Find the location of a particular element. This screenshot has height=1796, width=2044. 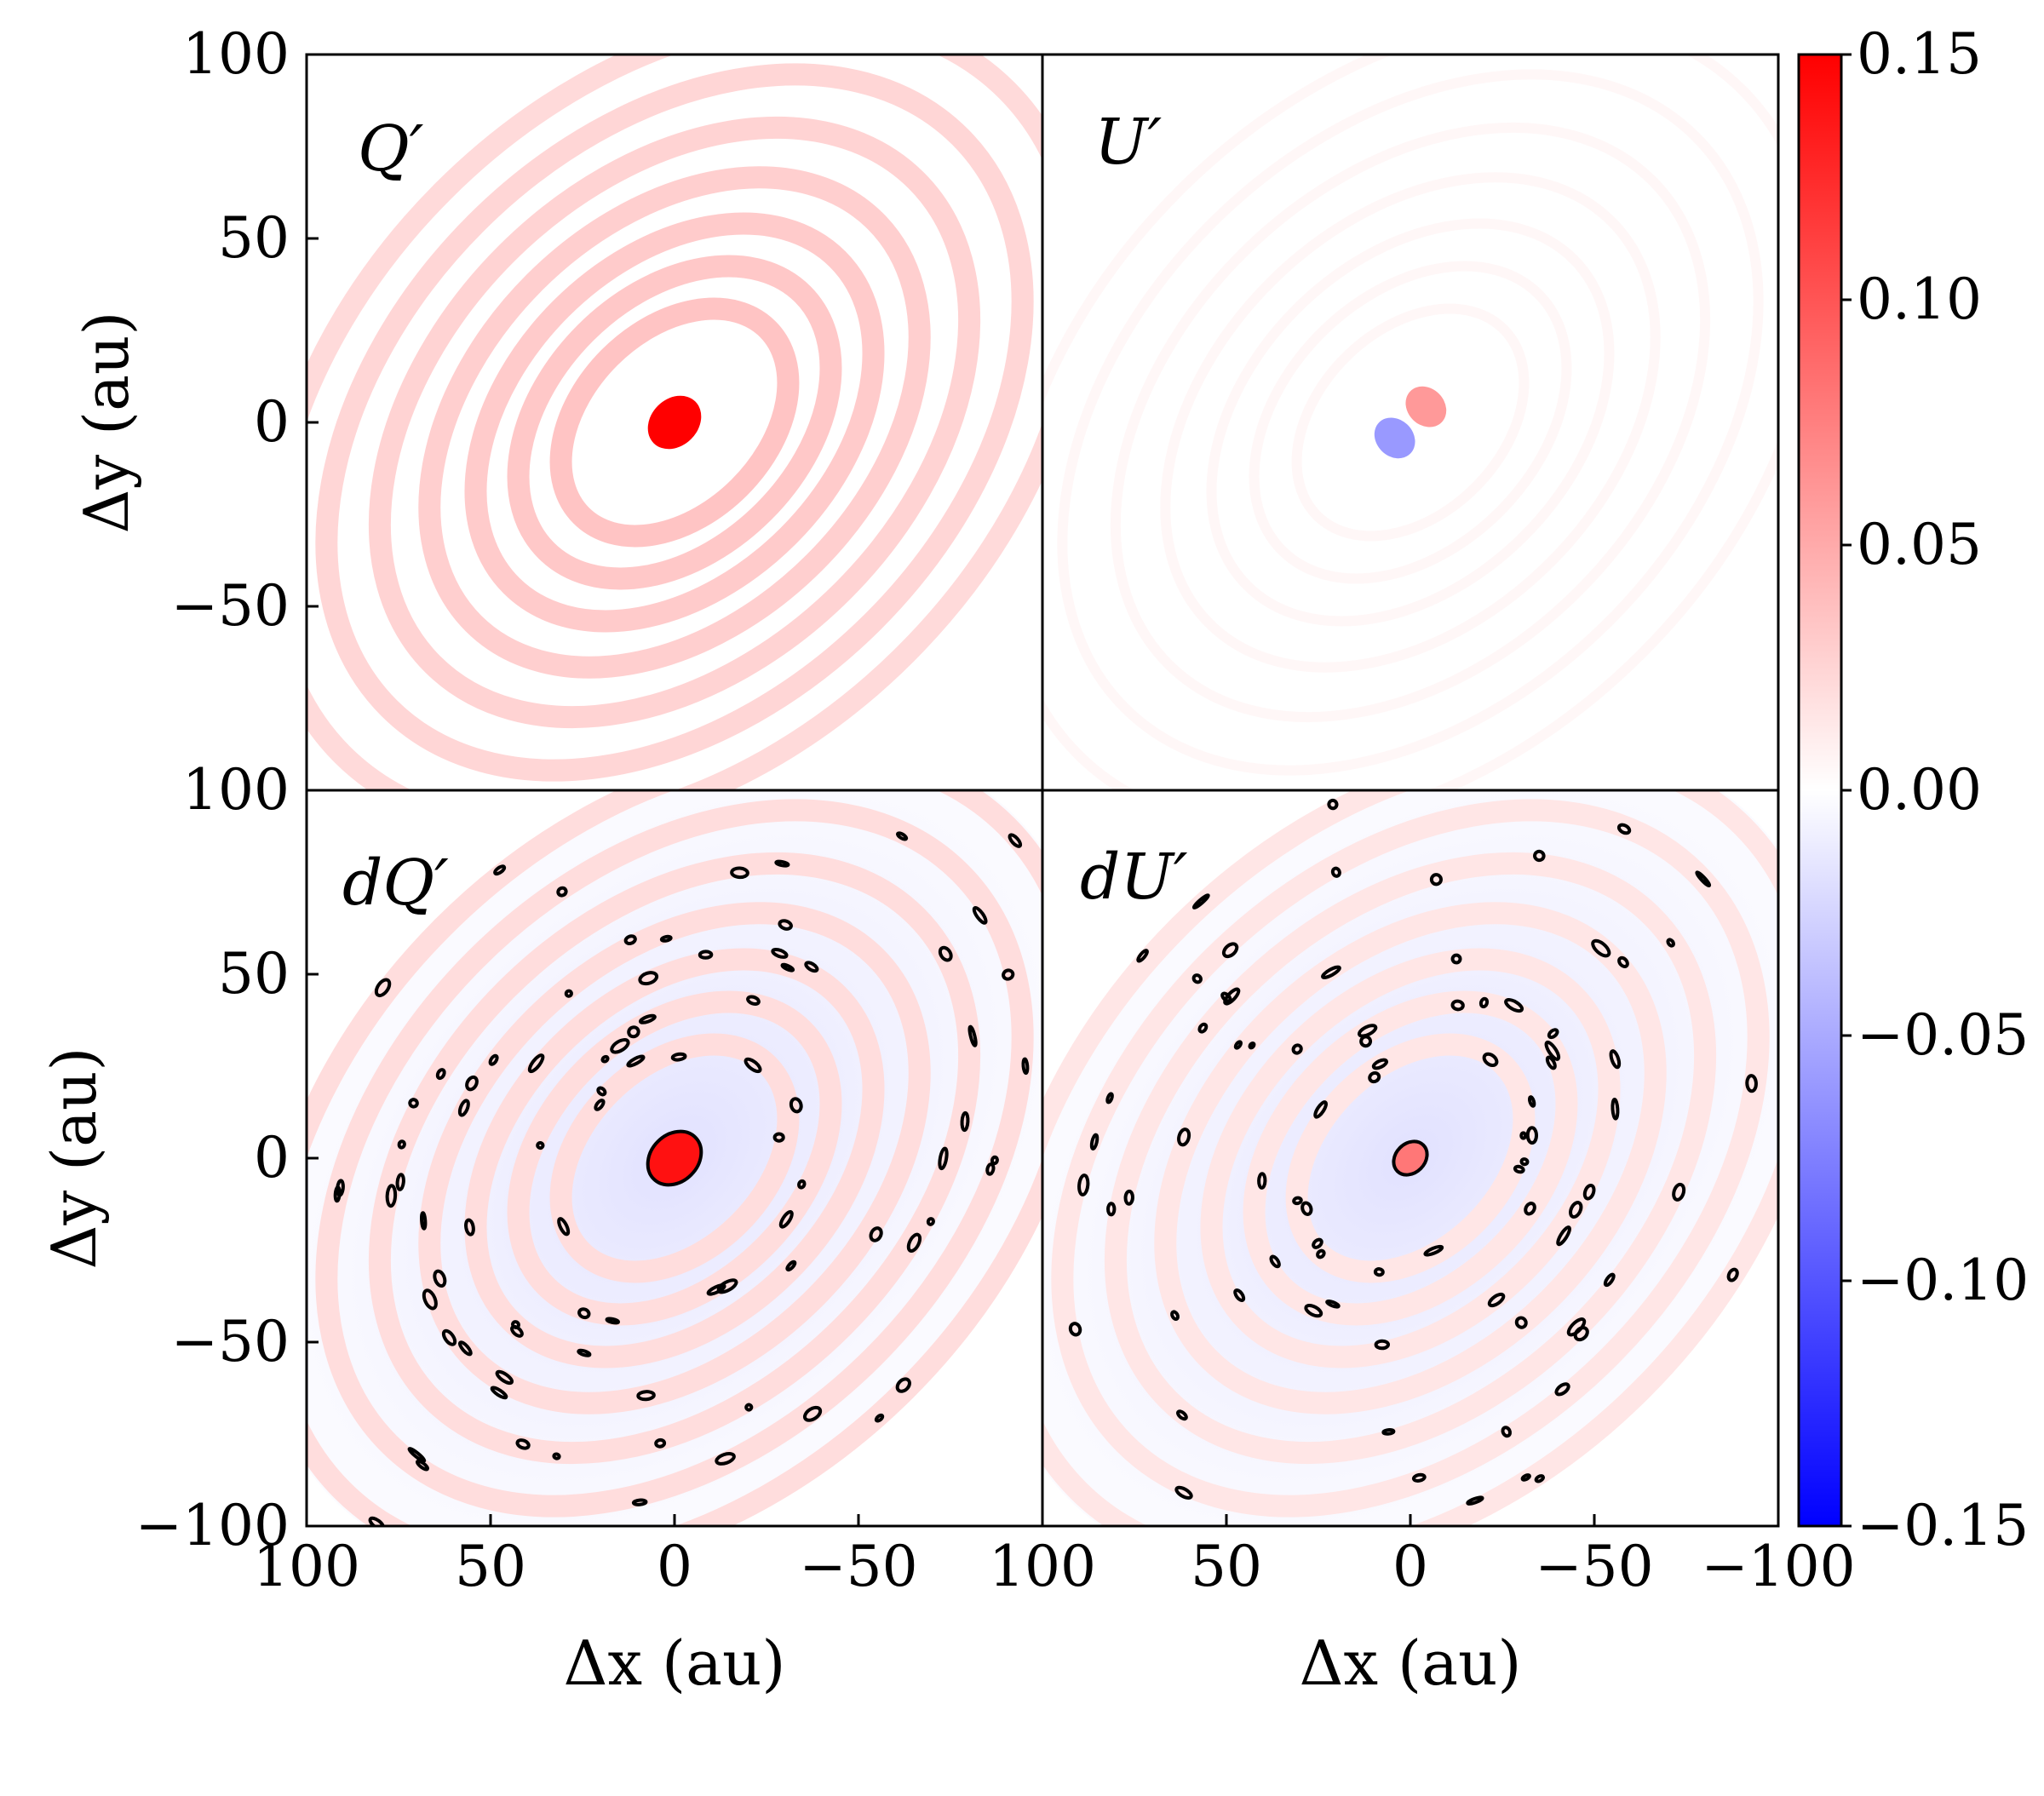

colorbar-tick-label: 0.05 is located at coordinates (1919, 544).